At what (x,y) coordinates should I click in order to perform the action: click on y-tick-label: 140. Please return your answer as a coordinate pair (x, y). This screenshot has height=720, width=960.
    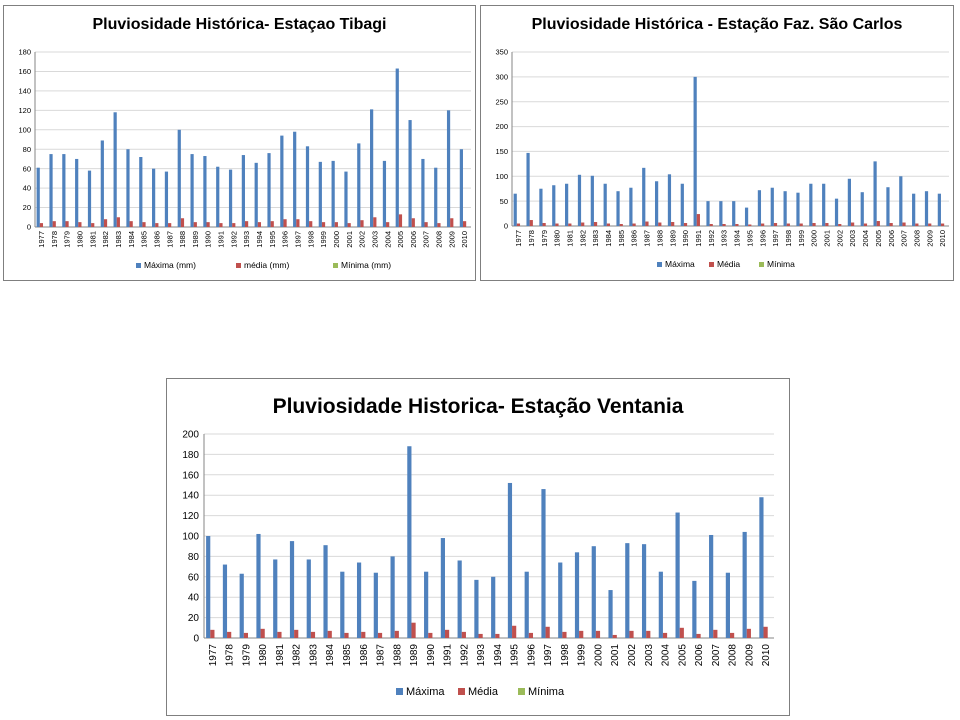
    Looking at the image, I should click on (190, 496).